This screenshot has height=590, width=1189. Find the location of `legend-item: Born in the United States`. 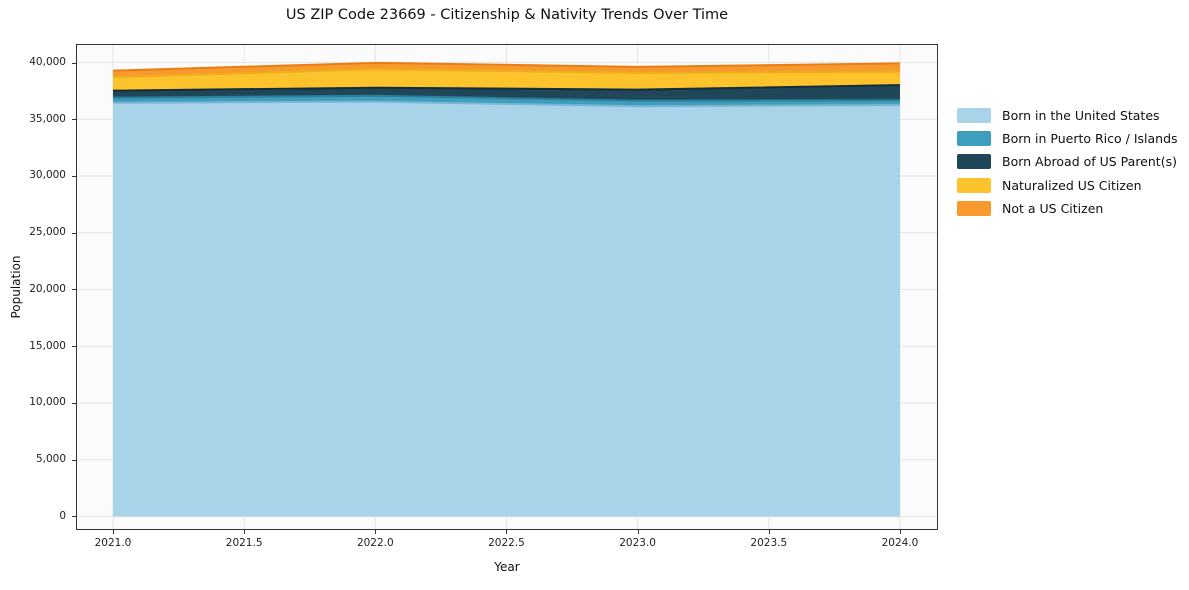

legend-item: Born in the United States is located at coordinates (1067, 115).